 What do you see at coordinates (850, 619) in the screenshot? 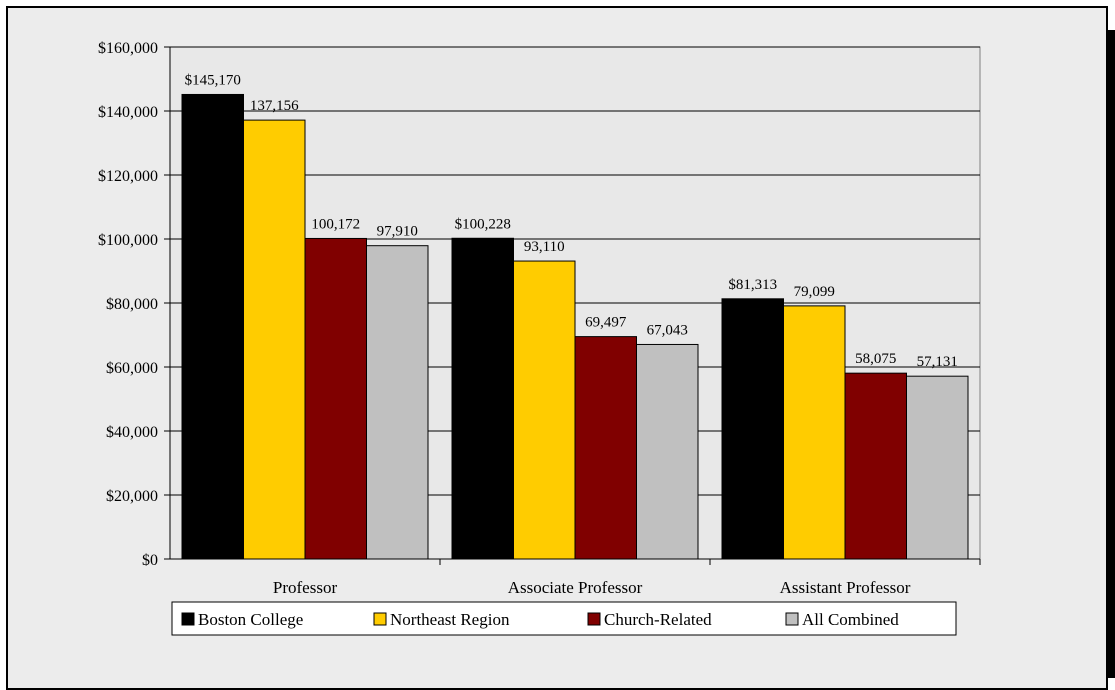
I see `legend-label: All Combined` at bounding box center [850, 619].